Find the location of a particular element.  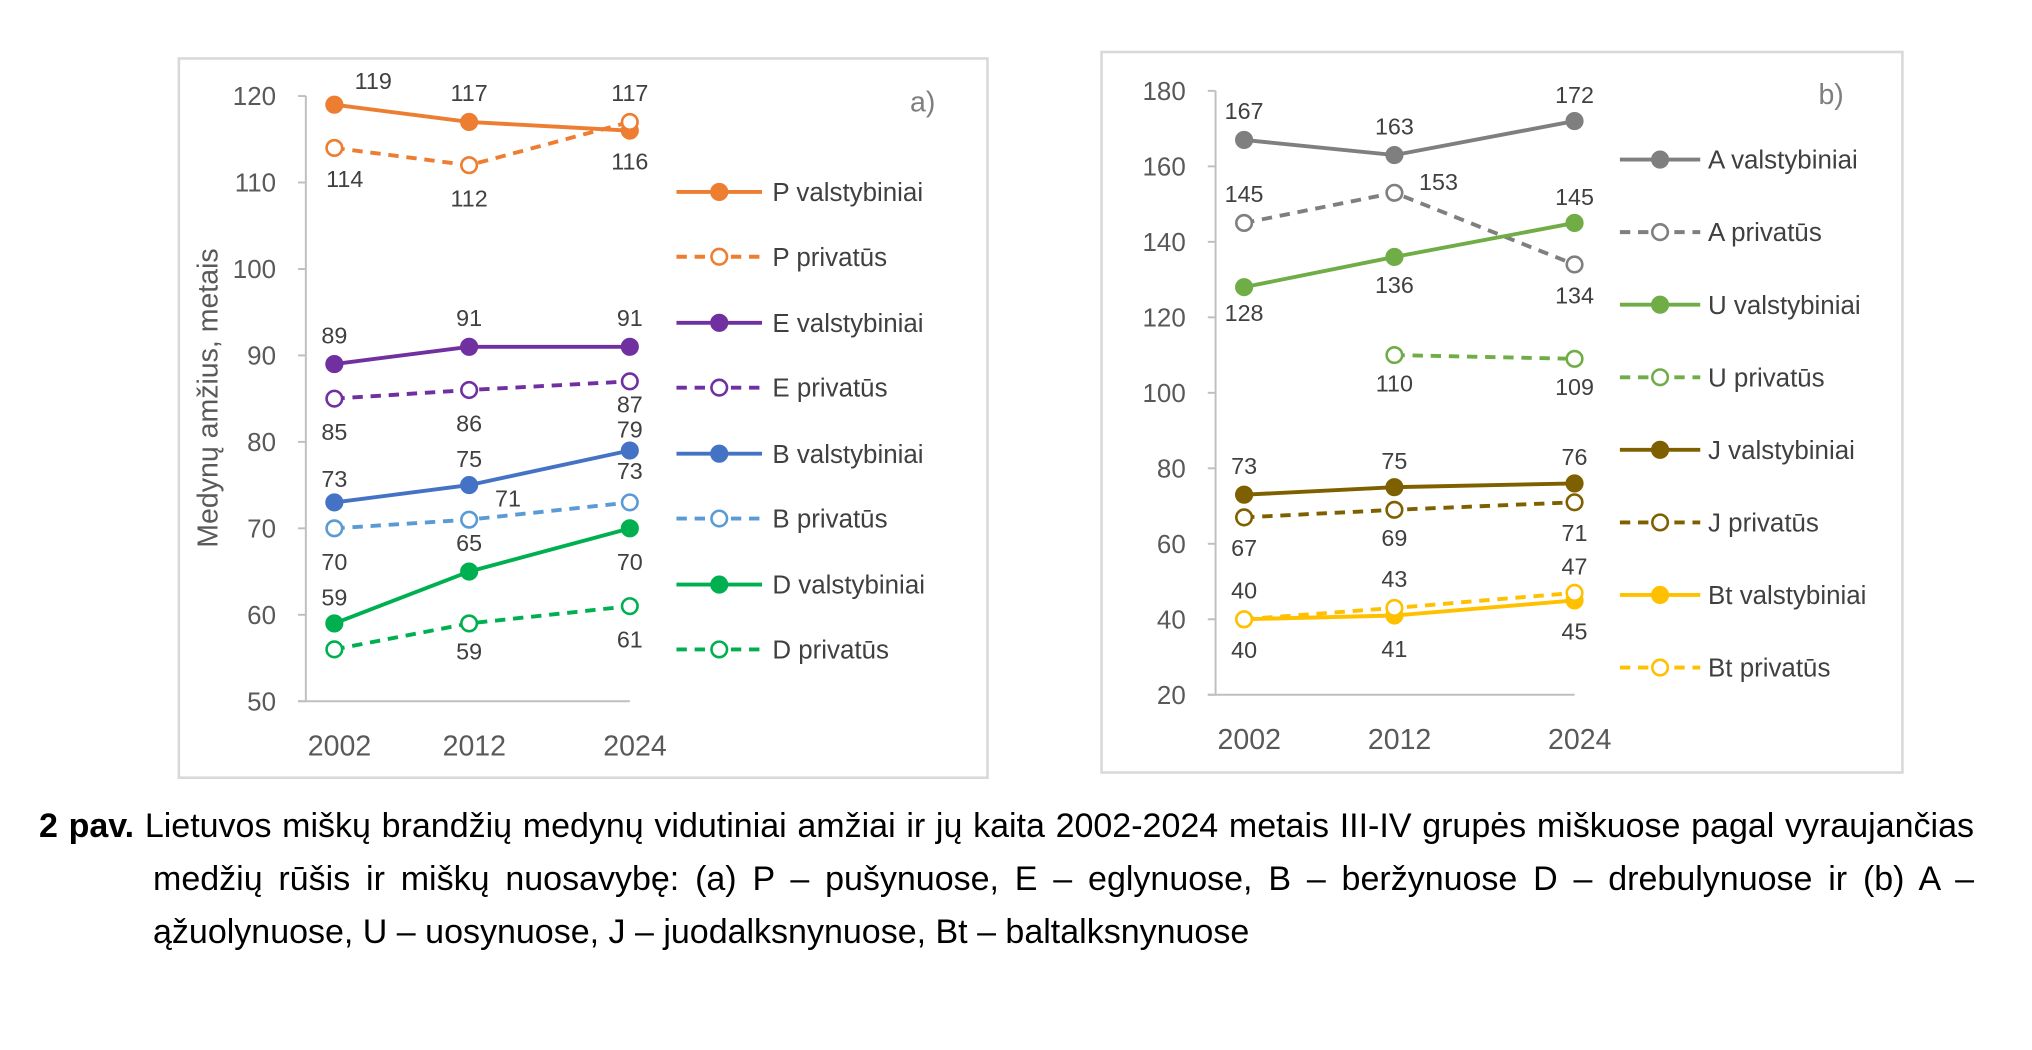

legend-item: D valstybiniai is located at coordinates (800, 586).